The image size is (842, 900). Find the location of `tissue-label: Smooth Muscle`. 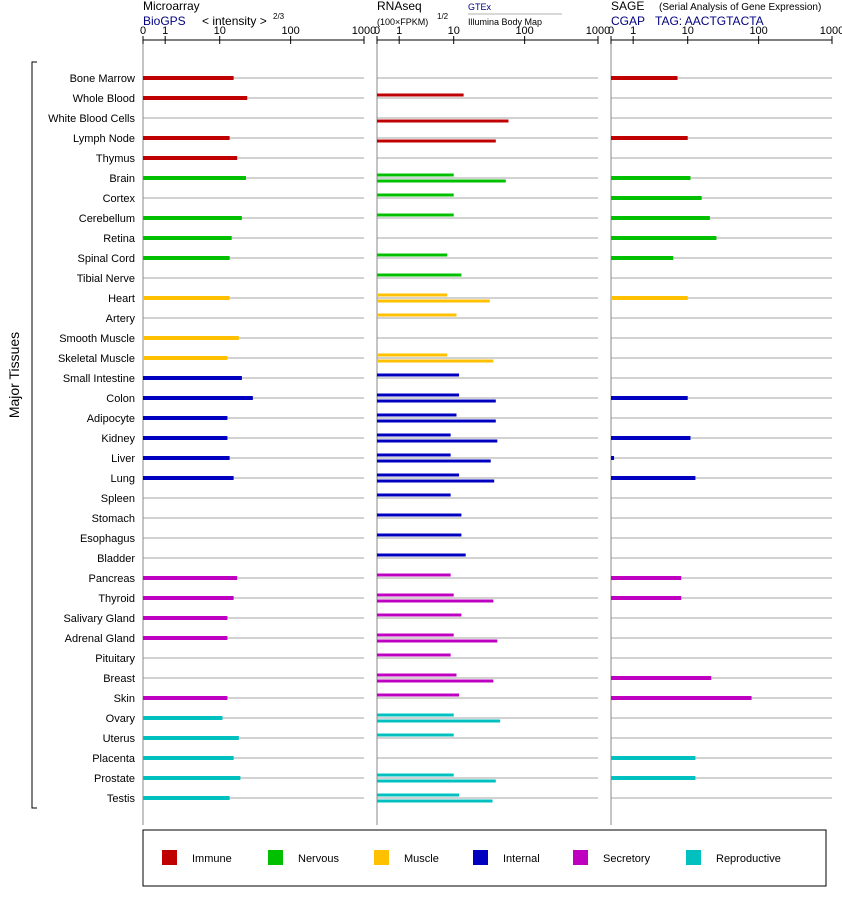

tissue-label: Smooth Muscle is located at coordinates (97, 339).